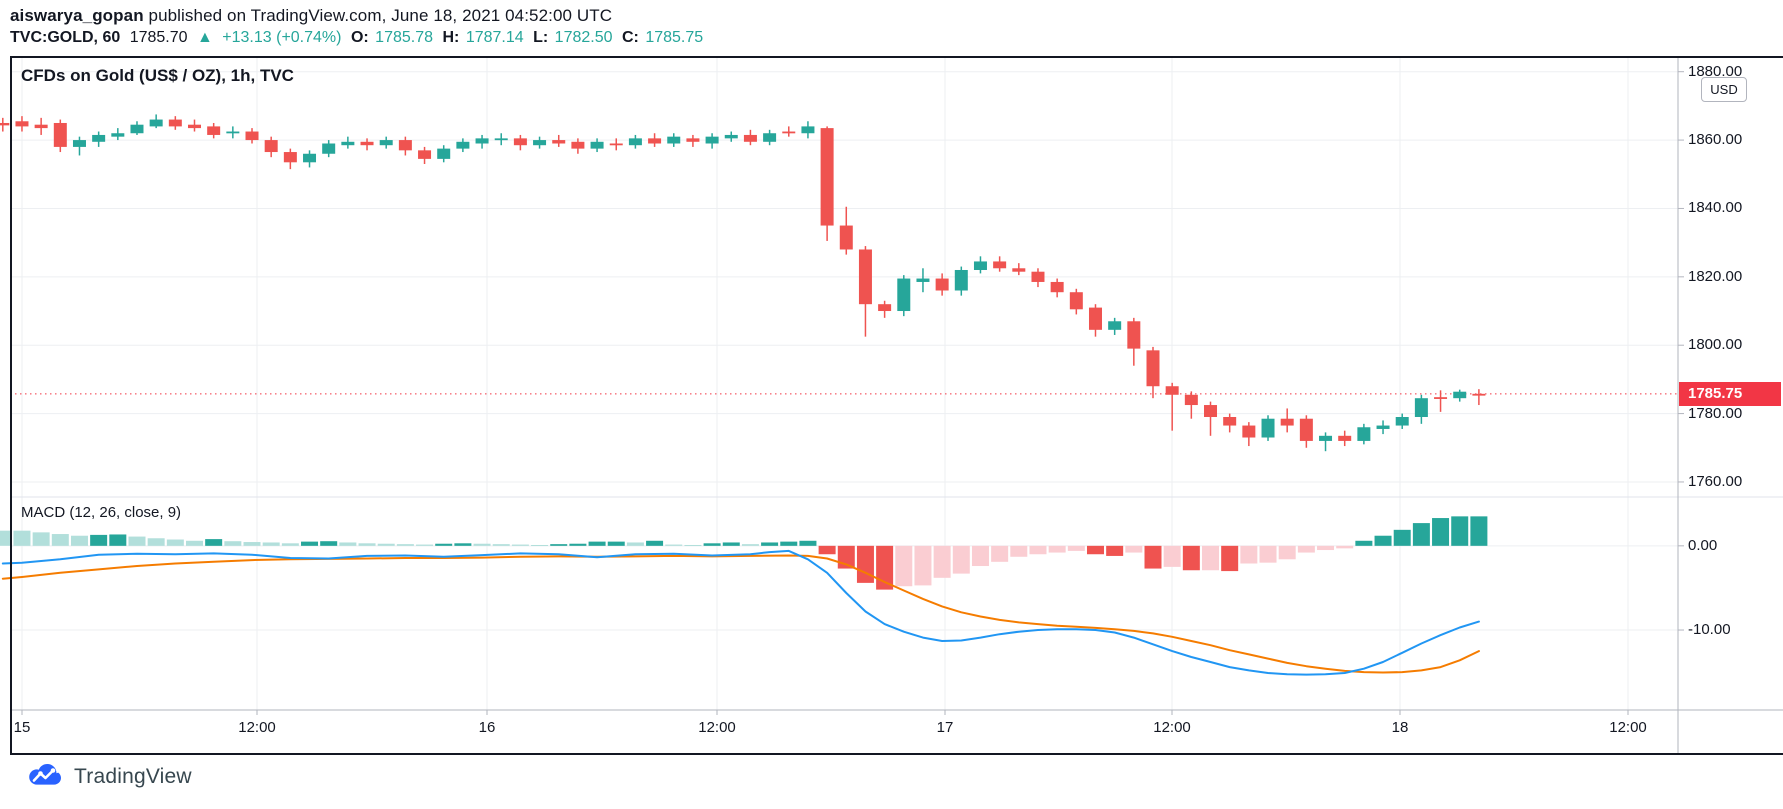 The image size is (1783, 809). I want to click on price-change: +13.13 (+0.74%), so click(282, 37).